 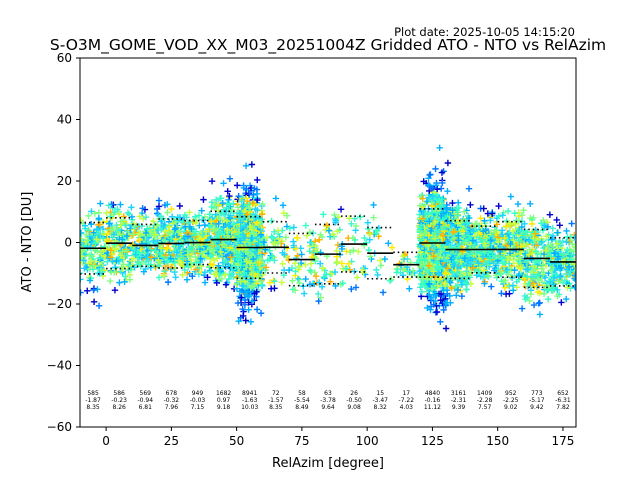 I want to click on bin-std-label: 9.08, so click(x=354, y=407).